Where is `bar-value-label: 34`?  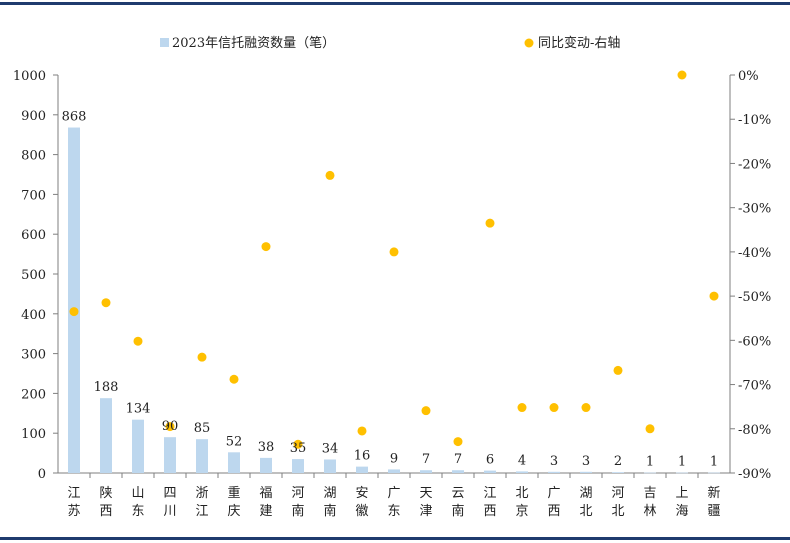 bar-value-label: 34 is located at coordinates (330, 448).